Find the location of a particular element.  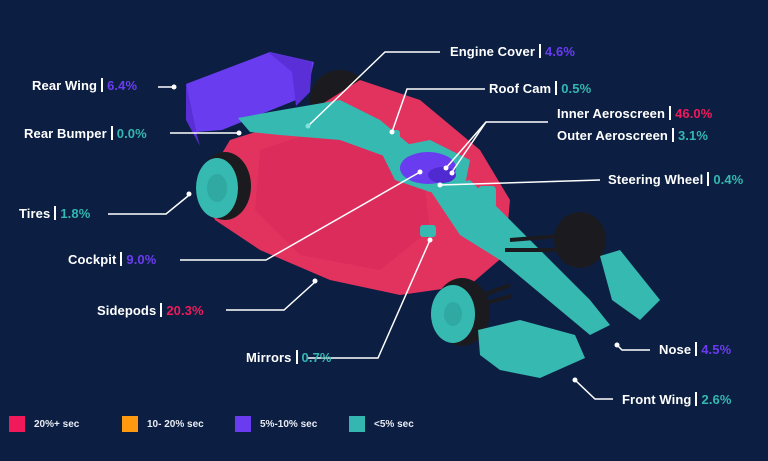

legend-item-10-20: 10- 20% sec is located at coordinates (178, 424).